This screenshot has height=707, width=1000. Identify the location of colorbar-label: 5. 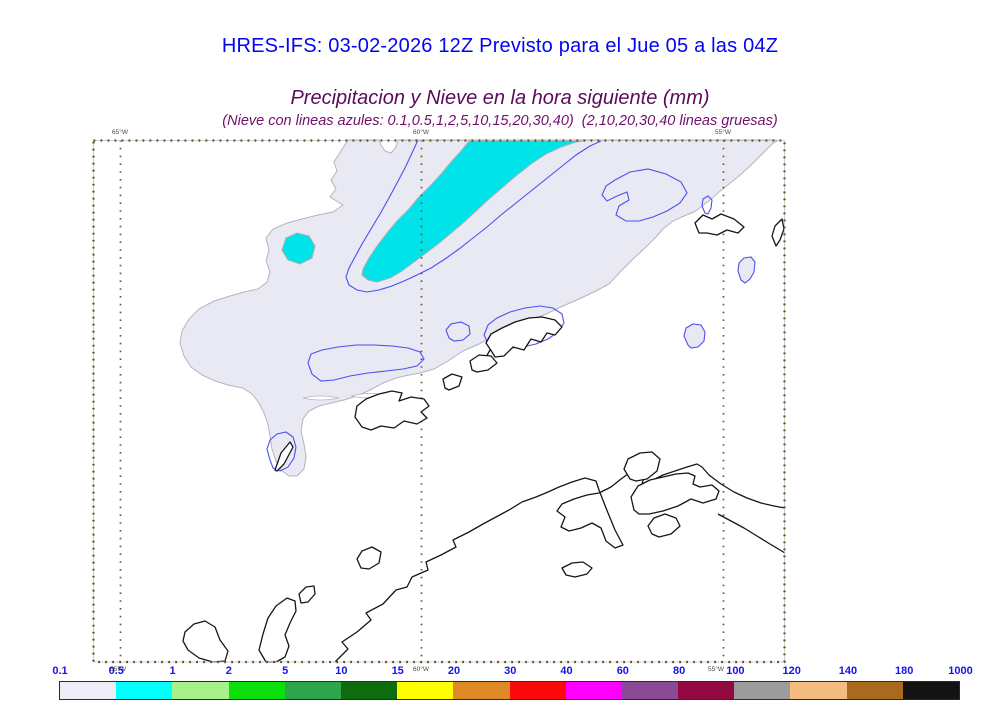
(285, 671).